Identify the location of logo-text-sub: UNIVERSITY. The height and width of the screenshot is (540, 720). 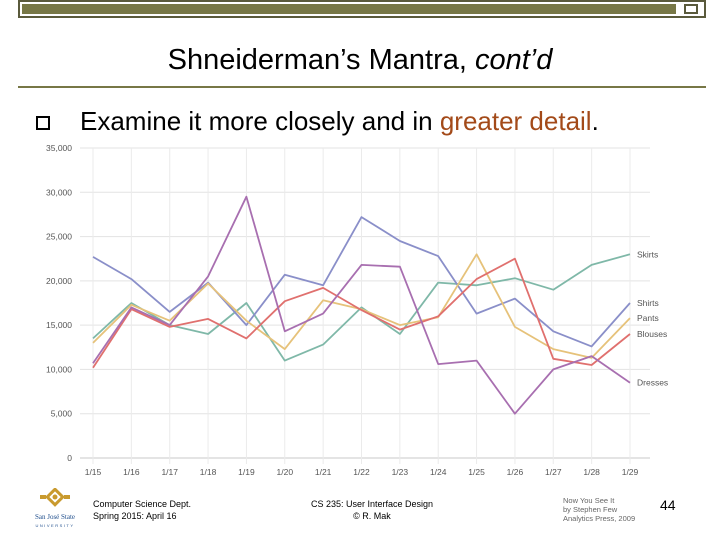
(54, 525).